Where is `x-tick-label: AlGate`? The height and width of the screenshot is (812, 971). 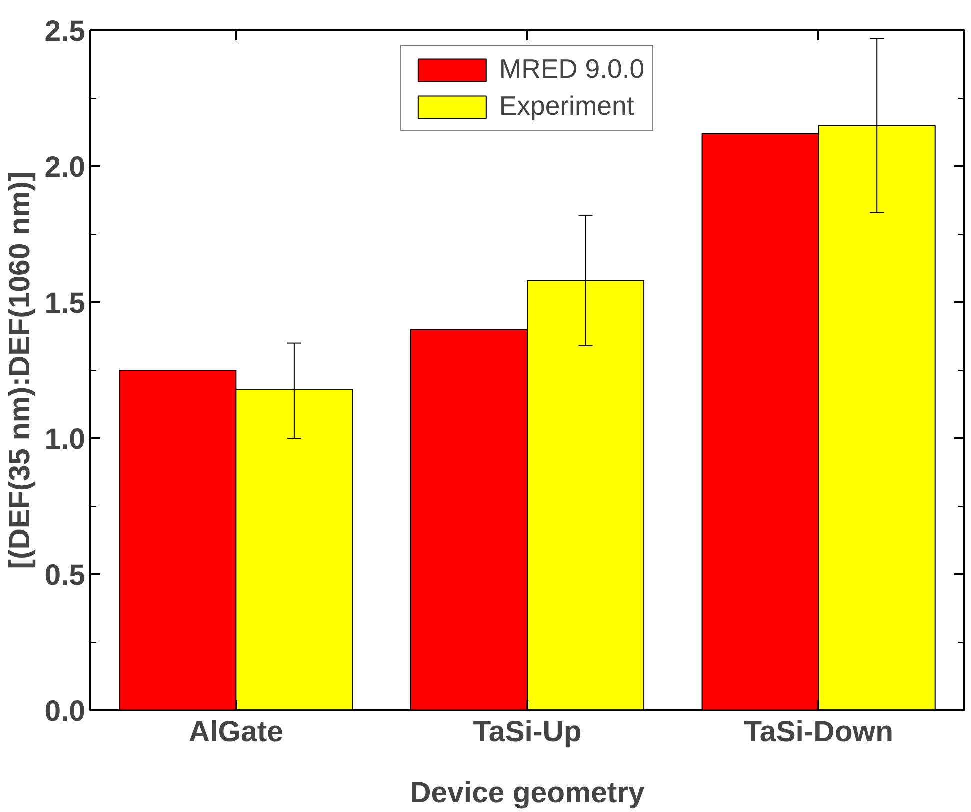
x-tick-label: AlGate is located at coordinates (236, 732).